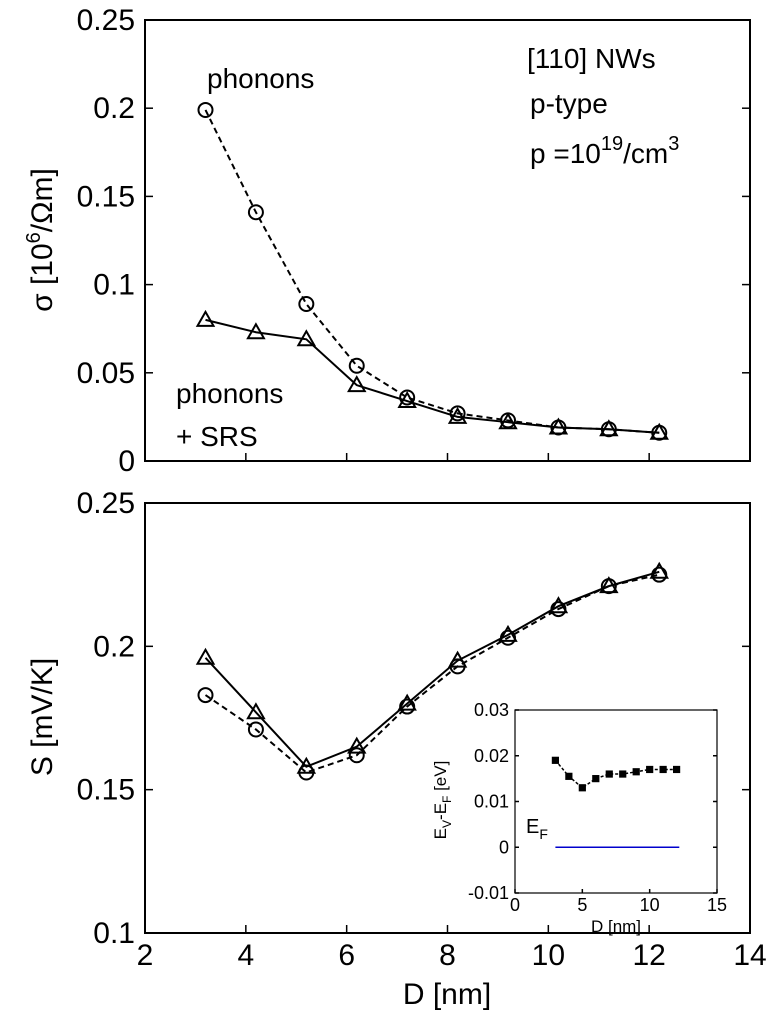 The width and height of the screenshot is (774, 1017). I want to click on top-y-tick-label: 0.2, so click(114, 108).